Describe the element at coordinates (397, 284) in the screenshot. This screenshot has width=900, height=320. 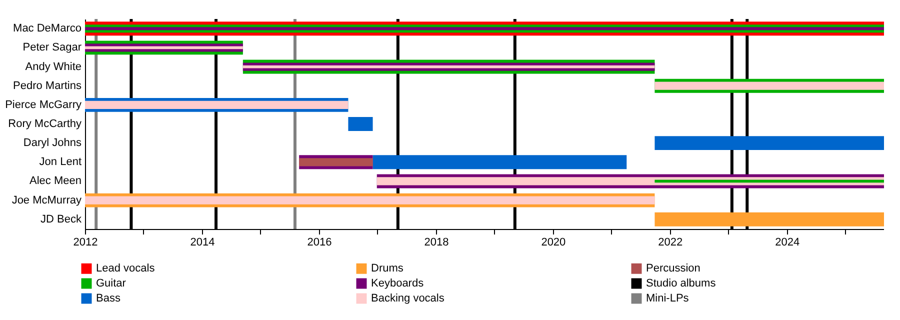
I see `legend-label: Keyboards` at that location.